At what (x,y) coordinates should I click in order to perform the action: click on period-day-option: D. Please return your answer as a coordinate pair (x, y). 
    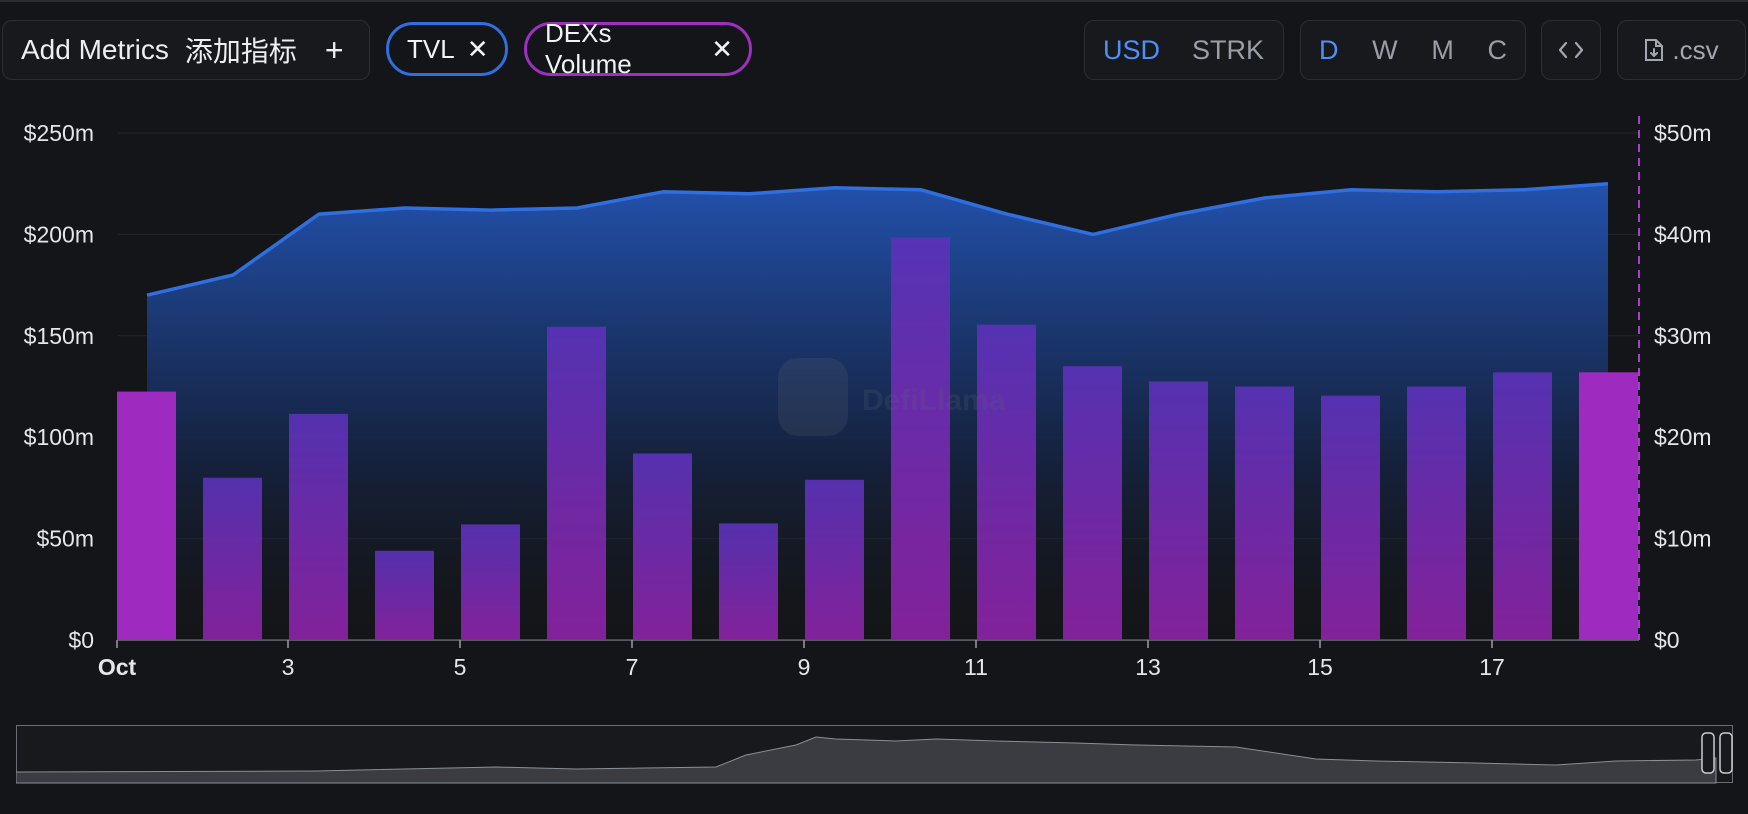
    Looking at the image, I should click on (1329, 49).